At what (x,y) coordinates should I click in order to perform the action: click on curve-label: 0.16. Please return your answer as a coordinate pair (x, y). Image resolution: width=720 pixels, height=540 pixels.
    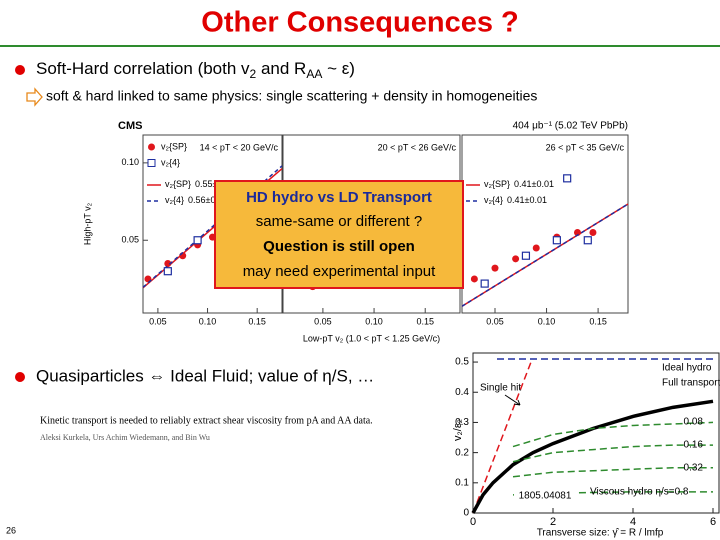
    Looking at the image, I should click on (694, 445).